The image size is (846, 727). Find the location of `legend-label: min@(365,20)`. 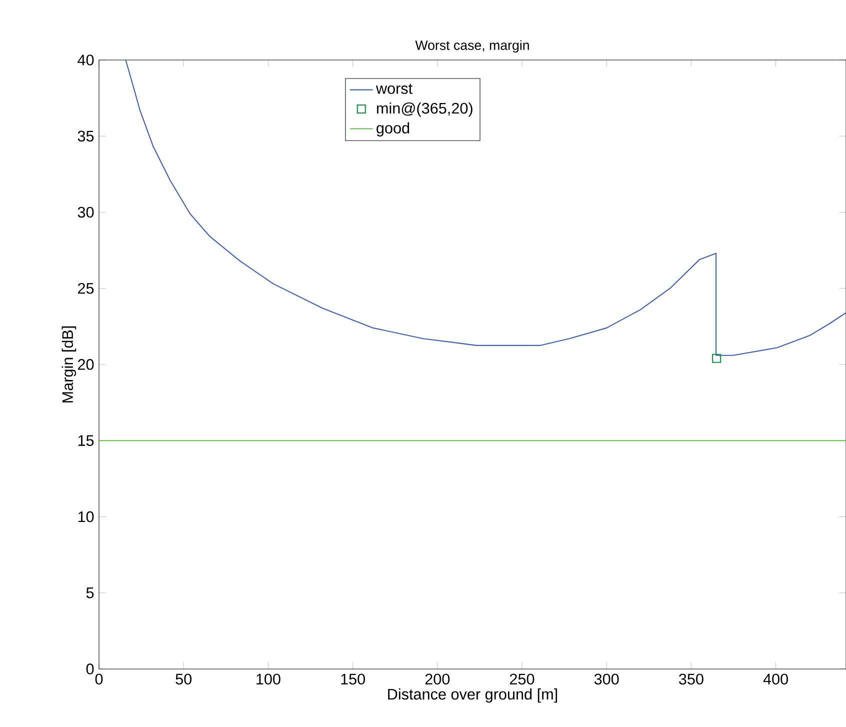

legend-label: min@(365,20) is located at coordinates (424, 109).